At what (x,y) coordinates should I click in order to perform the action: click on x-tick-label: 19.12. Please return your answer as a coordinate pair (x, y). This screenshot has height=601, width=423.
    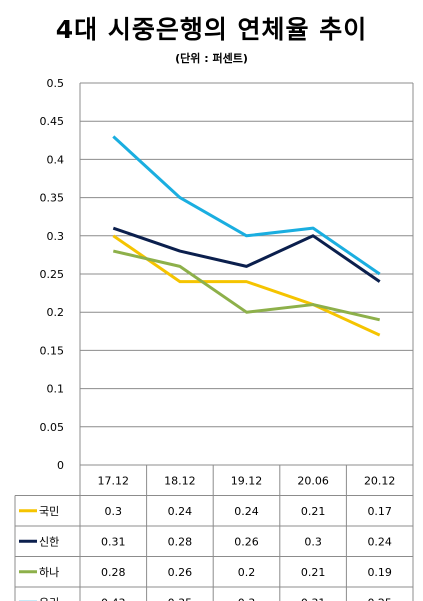
    Looking at the image, I should click on (247, 480).